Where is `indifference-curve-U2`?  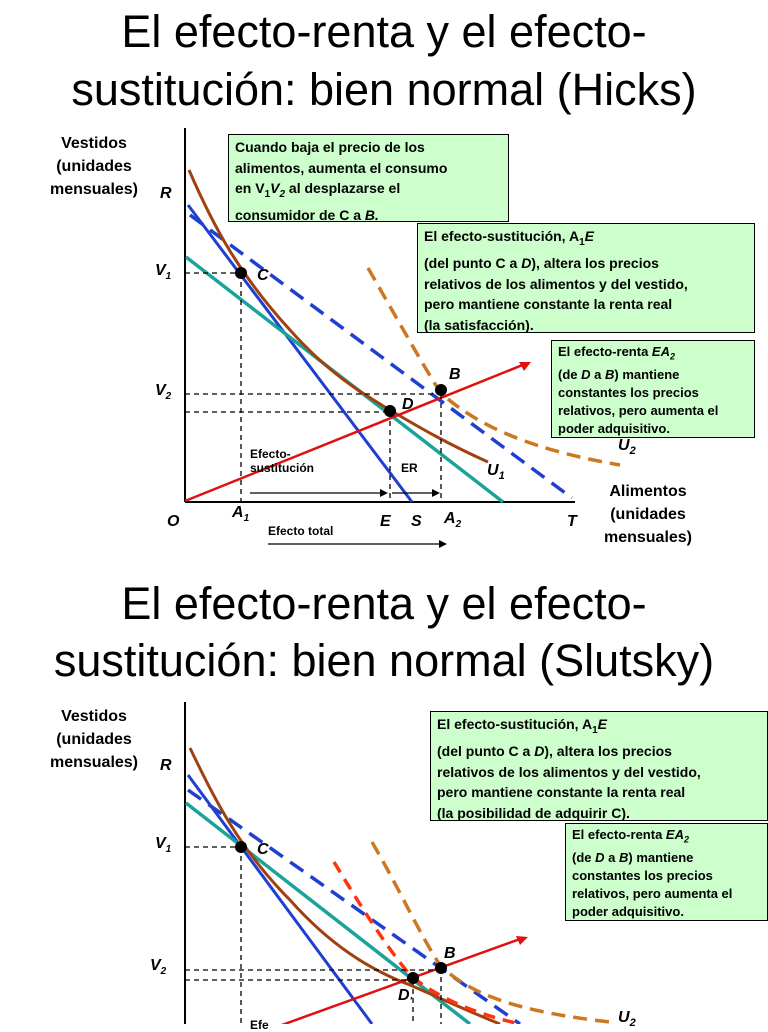
indifference-curve-U2 is located at coordinates (493, 367).